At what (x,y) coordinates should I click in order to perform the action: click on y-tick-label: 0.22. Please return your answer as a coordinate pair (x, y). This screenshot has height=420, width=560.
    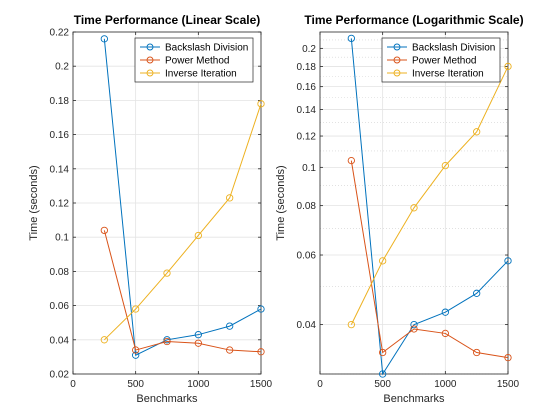
    Looking at the image, I should click on (60, 33).